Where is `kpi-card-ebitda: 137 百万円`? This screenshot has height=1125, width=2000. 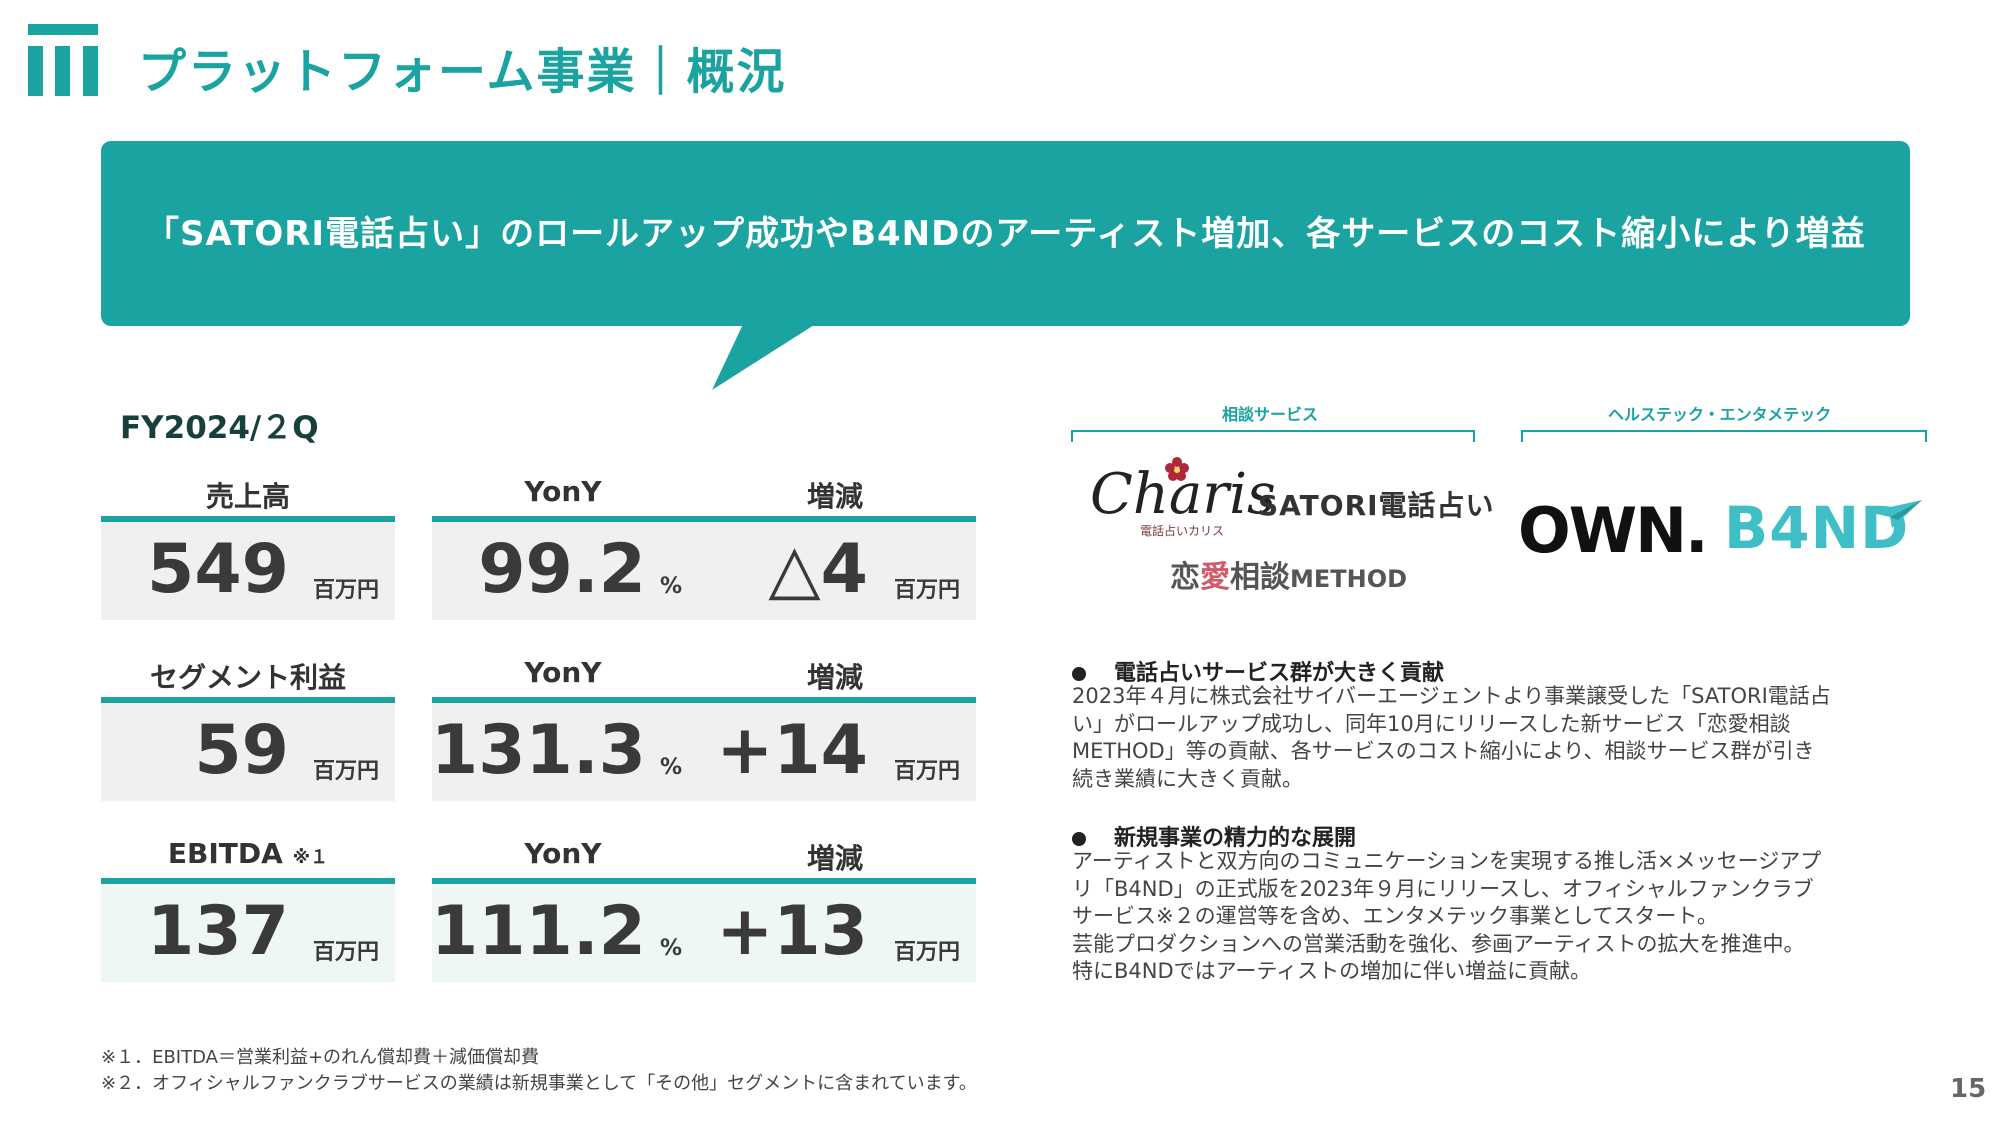 kpi-card-ebitda: 137 百万円 is located at coordinates (248, 930).